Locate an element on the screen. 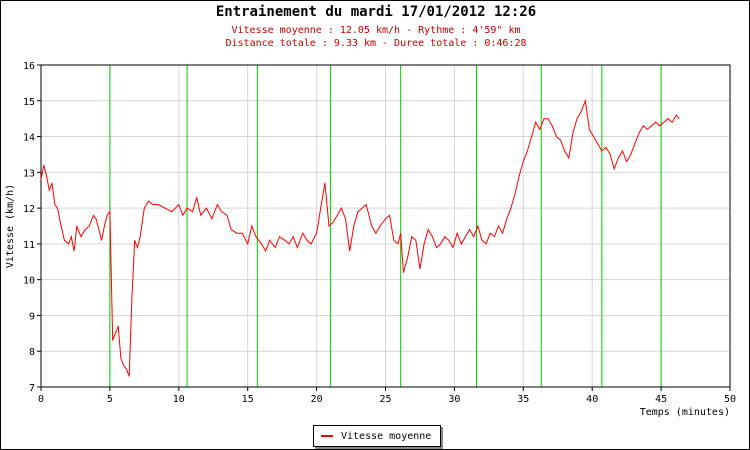 The height and width of the screenshot is (450, 750). y-tick-label: 7 is located at coordinates (32, 388).